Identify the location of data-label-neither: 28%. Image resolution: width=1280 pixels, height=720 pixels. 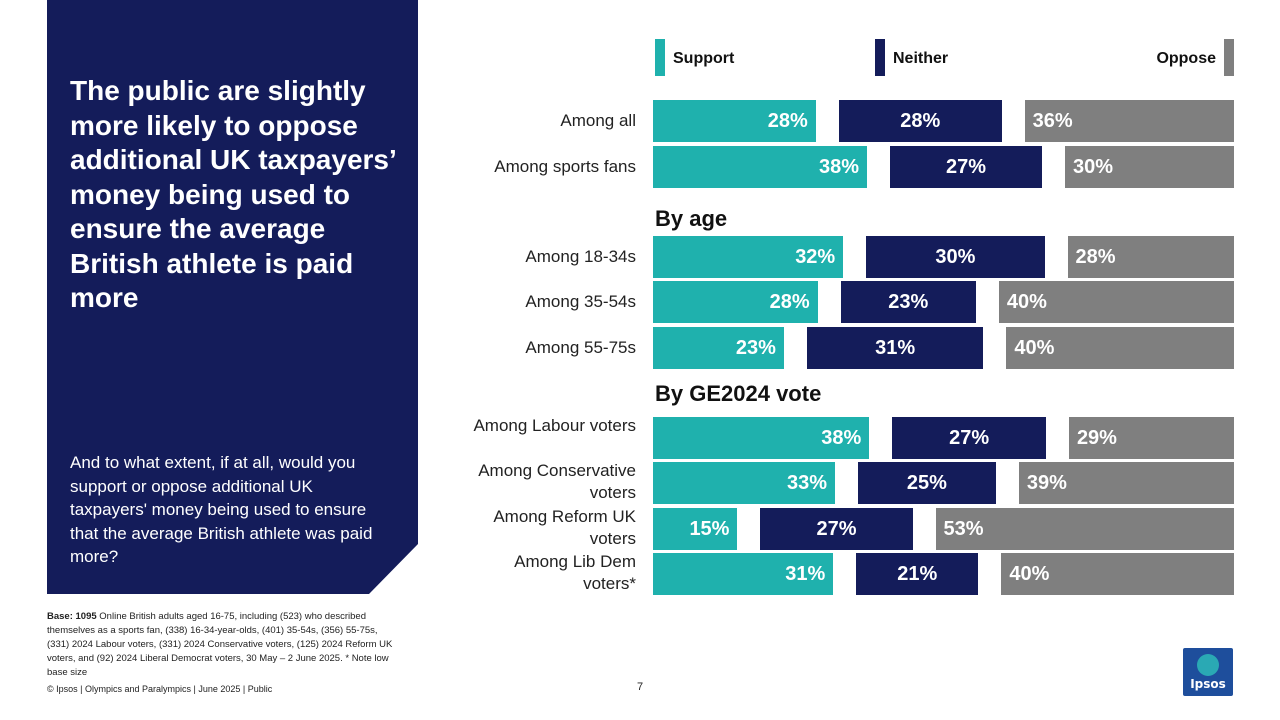
(920, 121).